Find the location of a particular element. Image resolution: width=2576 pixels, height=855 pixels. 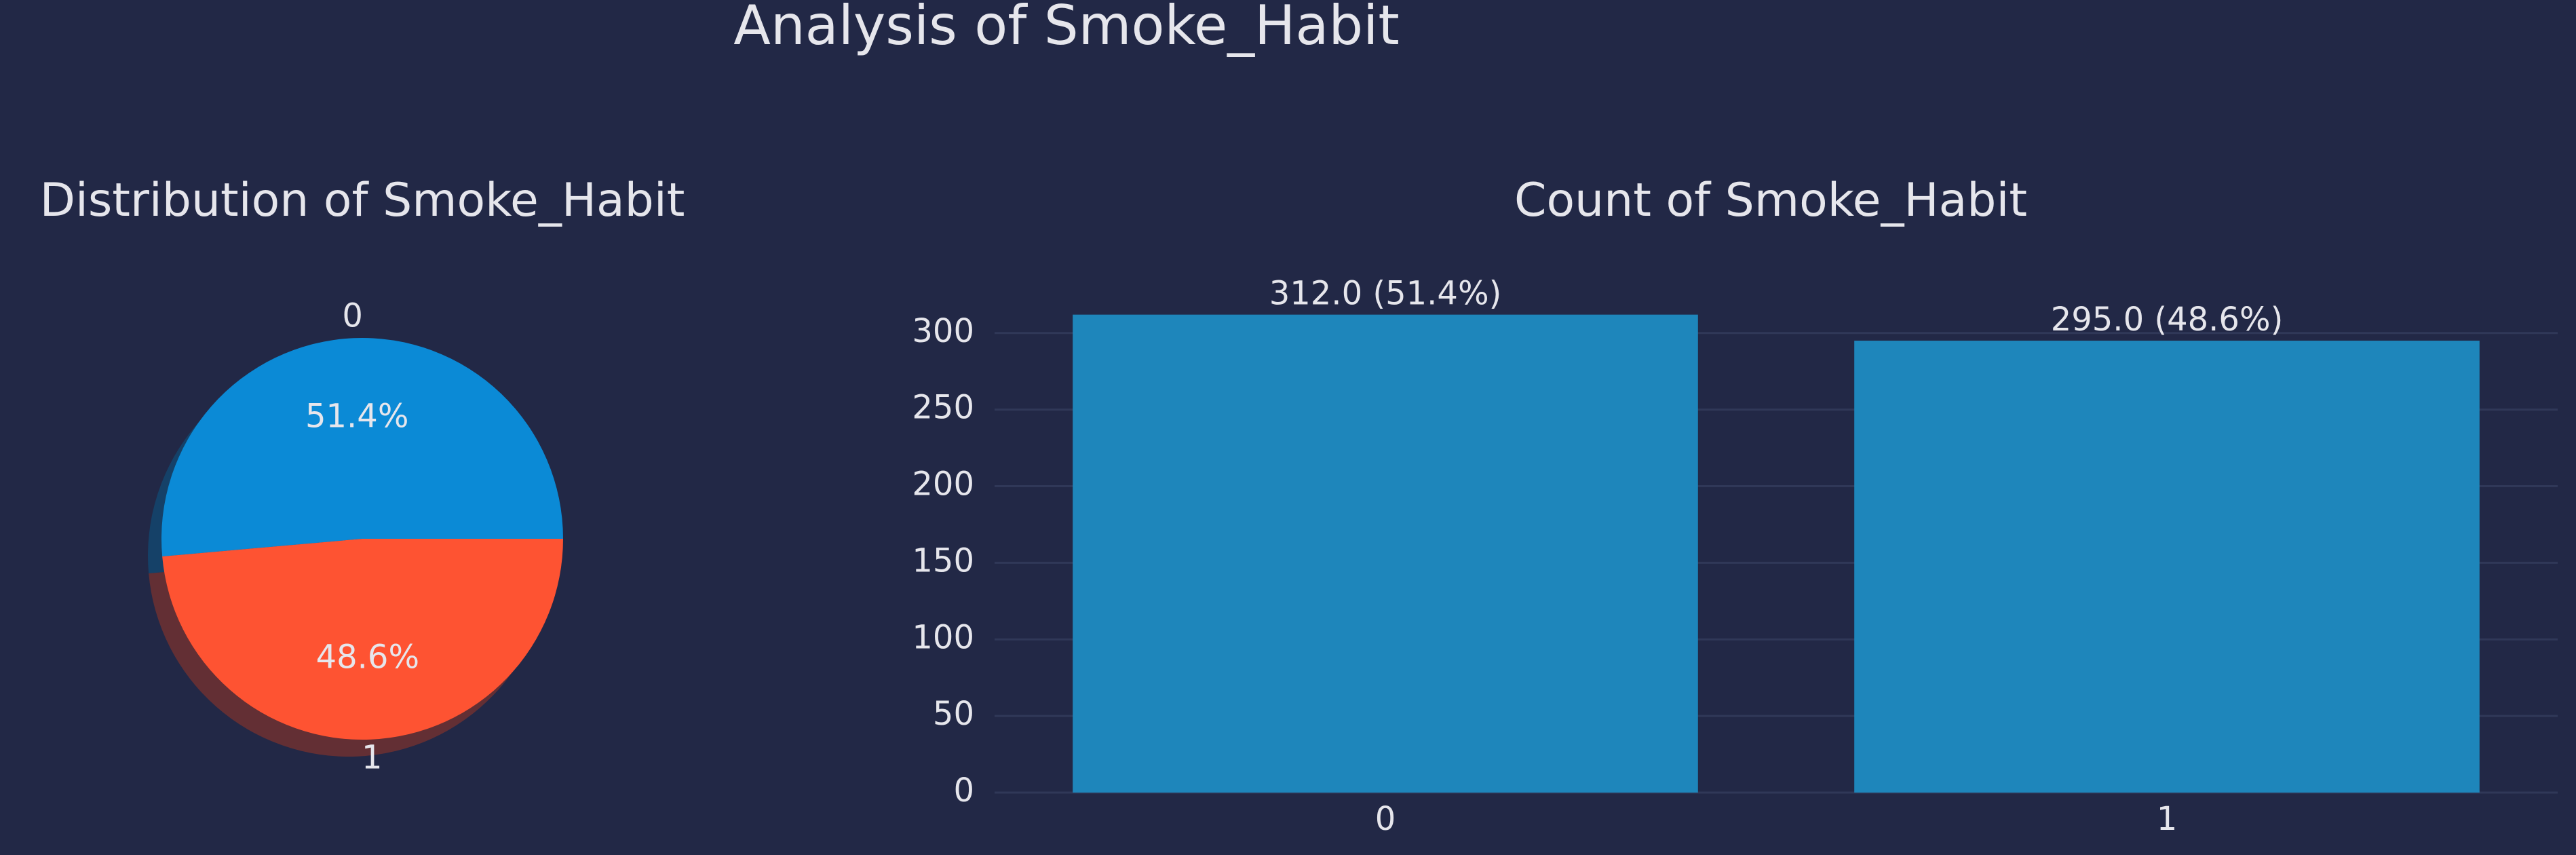

y-tick-label-300: 300 is located at coordinates (943, 331).